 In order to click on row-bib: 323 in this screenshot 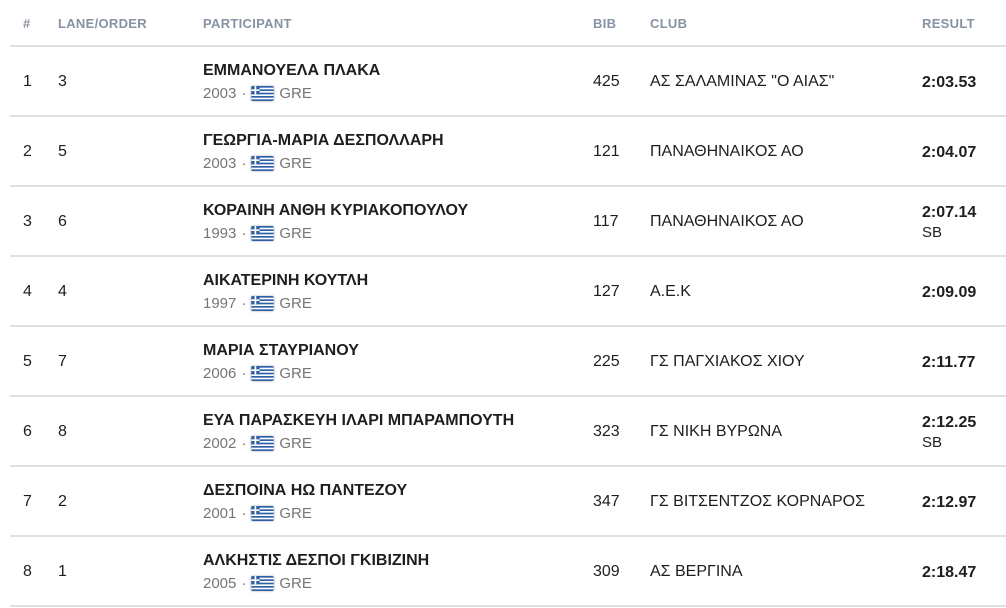, I will do `click(606, 431)`.